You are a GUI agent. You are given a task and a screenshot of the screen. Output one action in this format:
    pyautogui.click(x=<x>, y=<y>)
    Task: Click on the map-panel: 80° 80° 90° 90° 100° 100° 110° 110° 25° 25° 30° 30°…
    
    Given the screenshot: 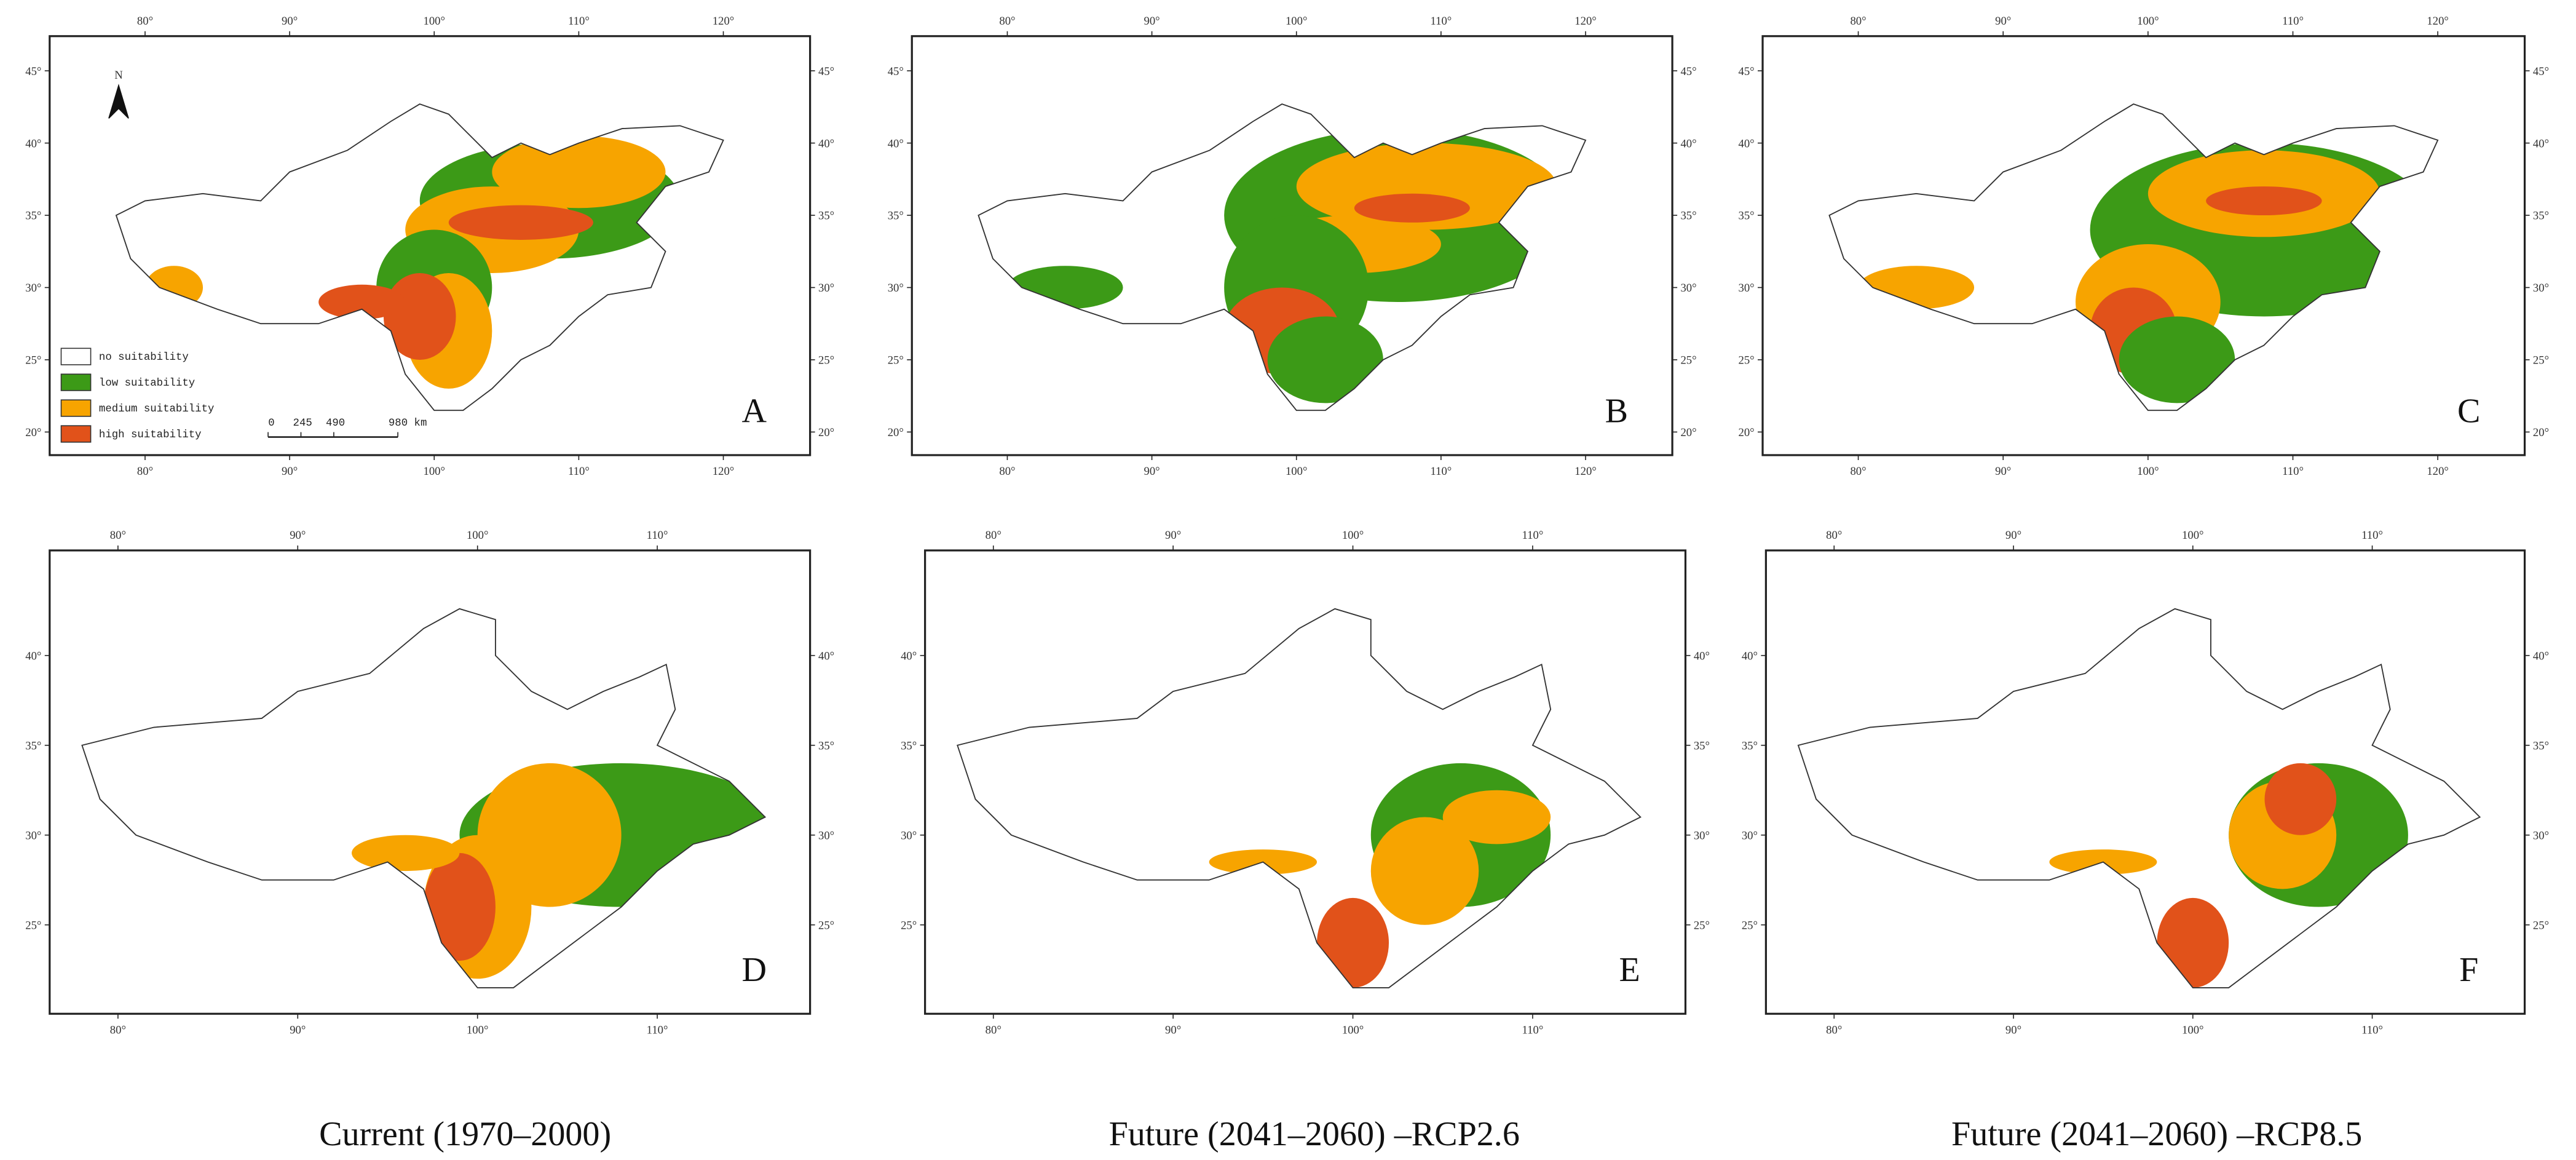 What is the action you would take?
    pyautogui.click(x=1305, y=782)
    